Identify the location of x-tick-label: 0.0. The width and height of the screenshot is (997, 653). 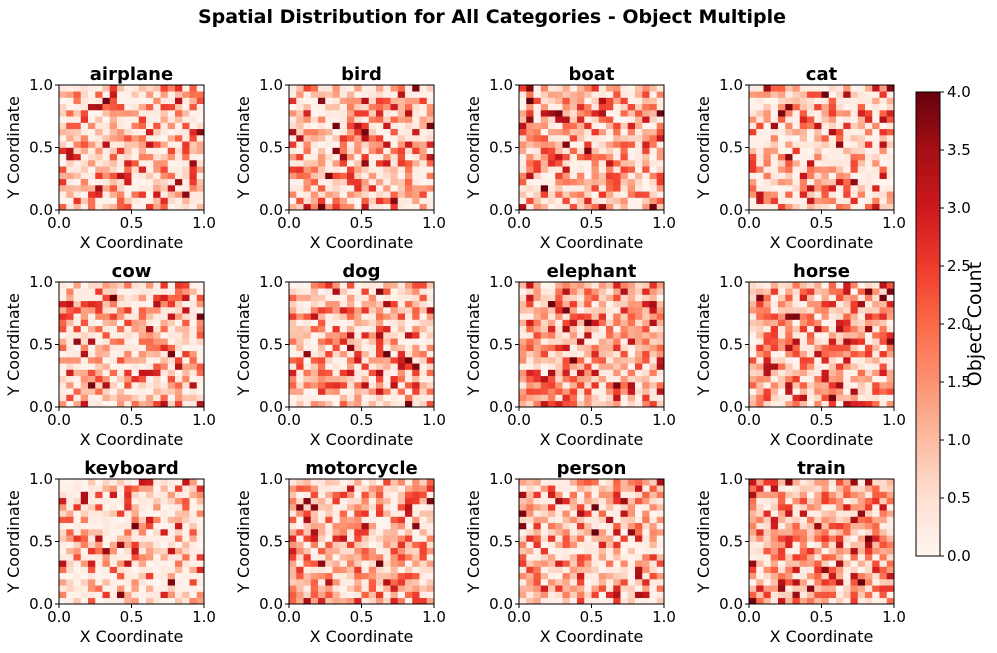
(289, 617).